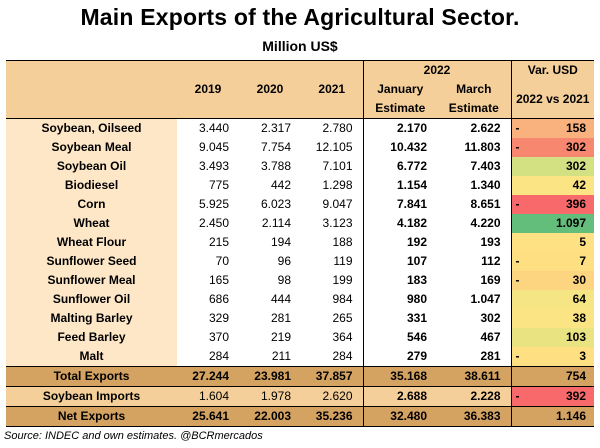 The image size is (600, 448). Describe the element at coordinates (270, 396) in the screenshot. I see `value-2020-cell: 1.978` at that location.